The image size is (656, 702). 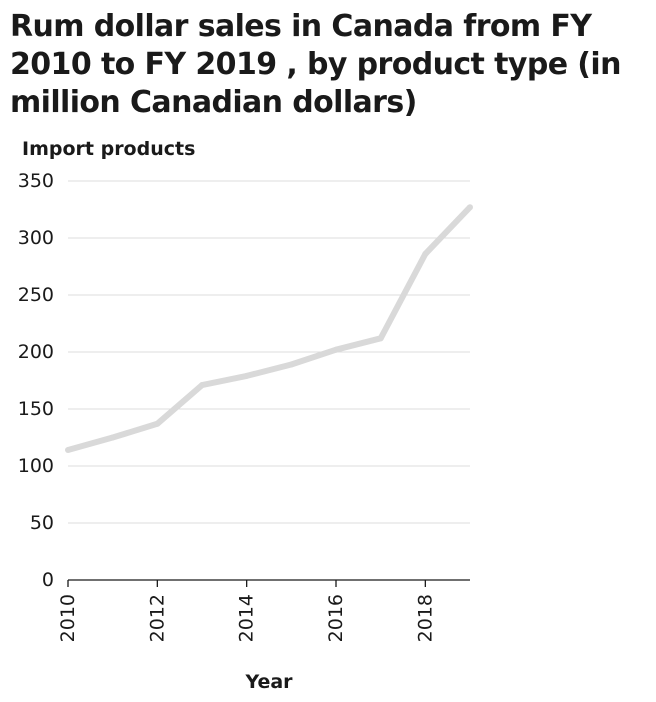 I want to click on y-tick-label: 350, so click(x=36, y=181).